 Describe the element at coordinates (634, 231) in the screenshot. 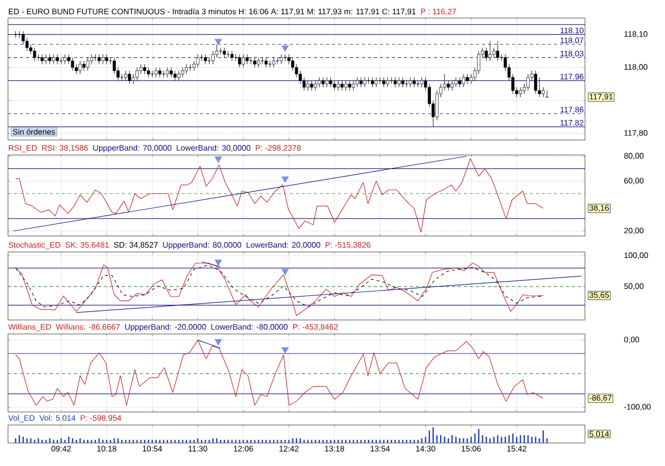

I see `y-tick-label: 20,00` at that location.